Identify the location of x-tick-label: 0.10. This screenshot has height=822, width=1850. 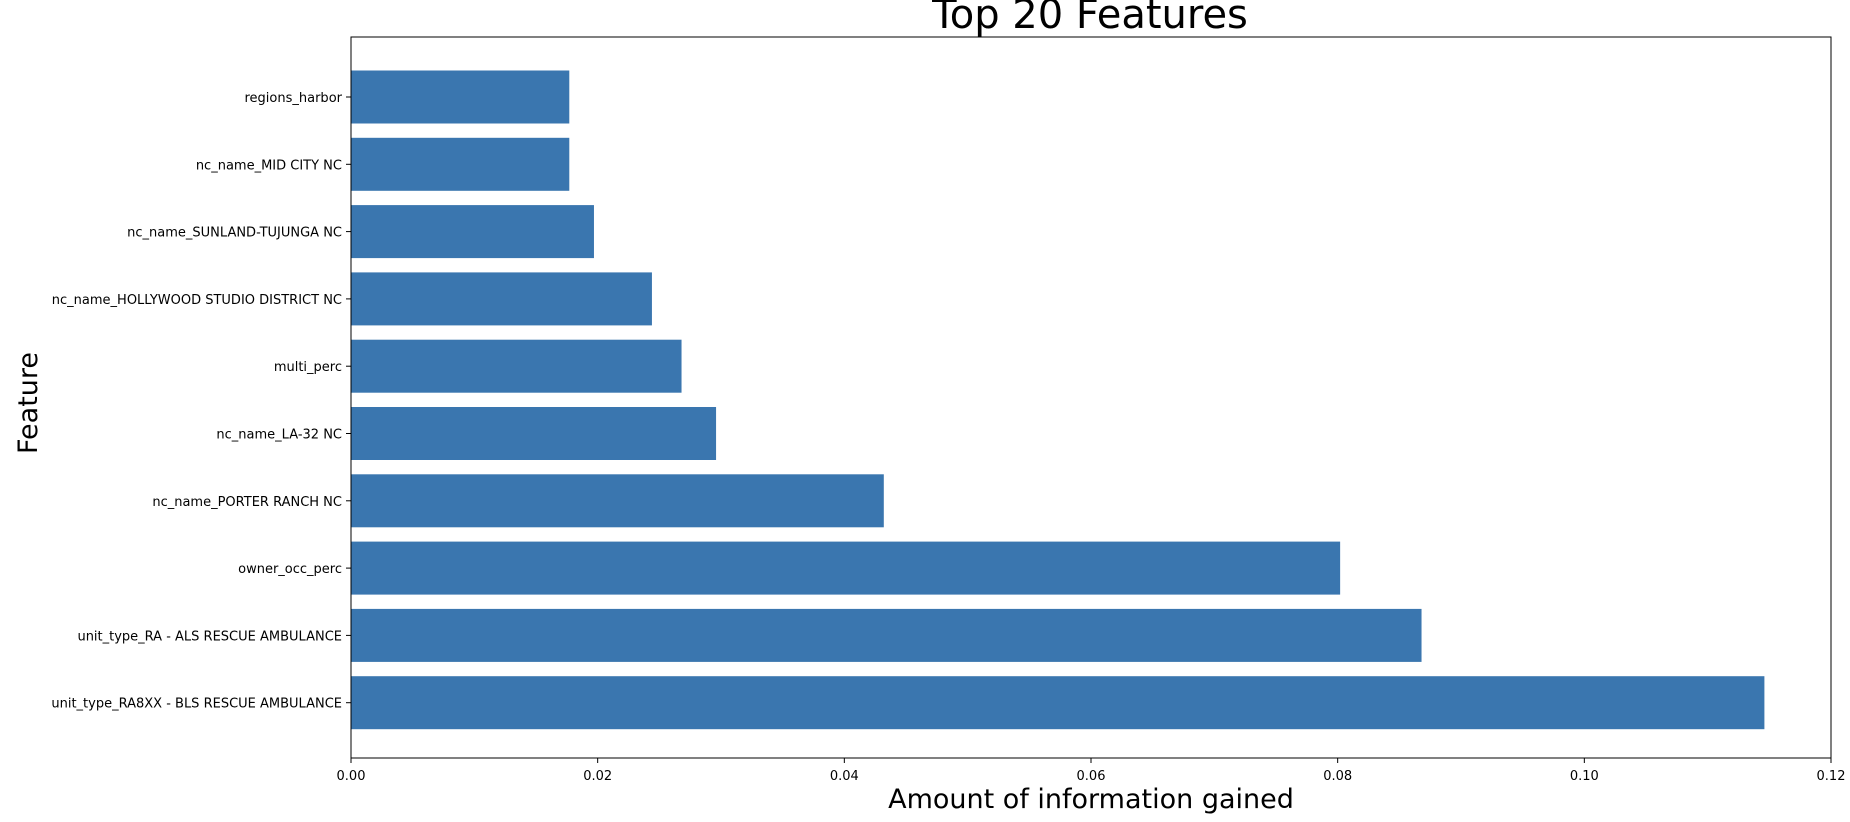
(1584, 776).